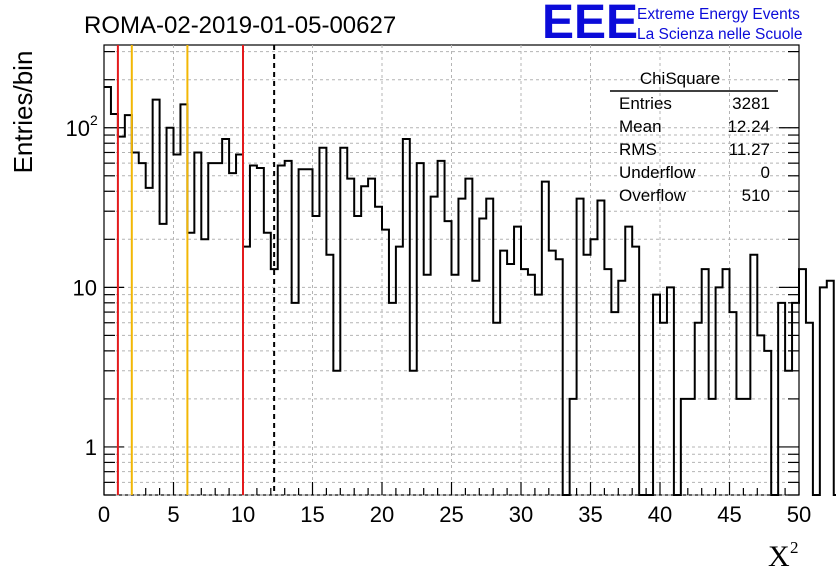 This screenshot has width=836, height=572. Describe the element at coordinates (794, 547) in the screenshot. I see `x-axis-label-superscript: 2` at that location.